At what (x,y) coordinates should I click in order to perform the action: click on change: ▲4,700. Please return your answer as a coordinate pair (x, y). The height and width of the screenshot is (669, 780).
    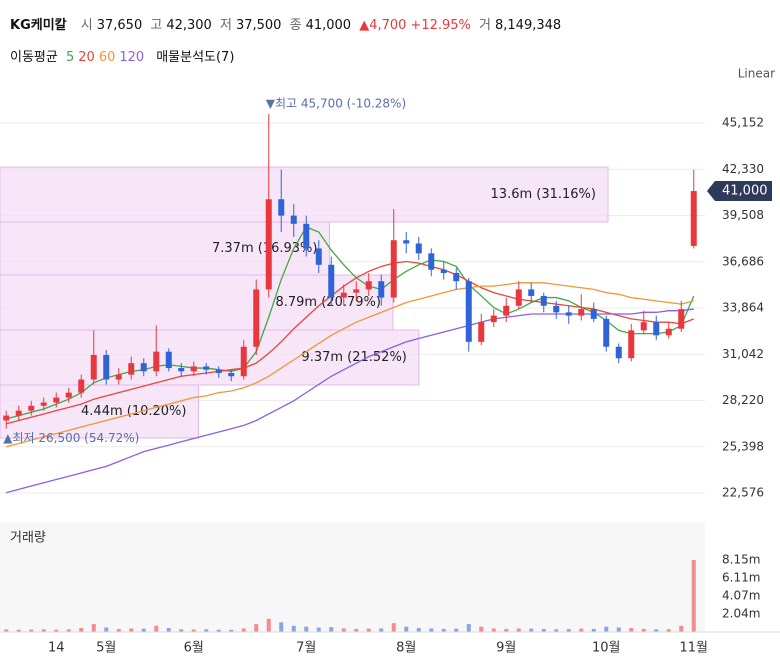
    Looking at the image, I should click on (383, 25).